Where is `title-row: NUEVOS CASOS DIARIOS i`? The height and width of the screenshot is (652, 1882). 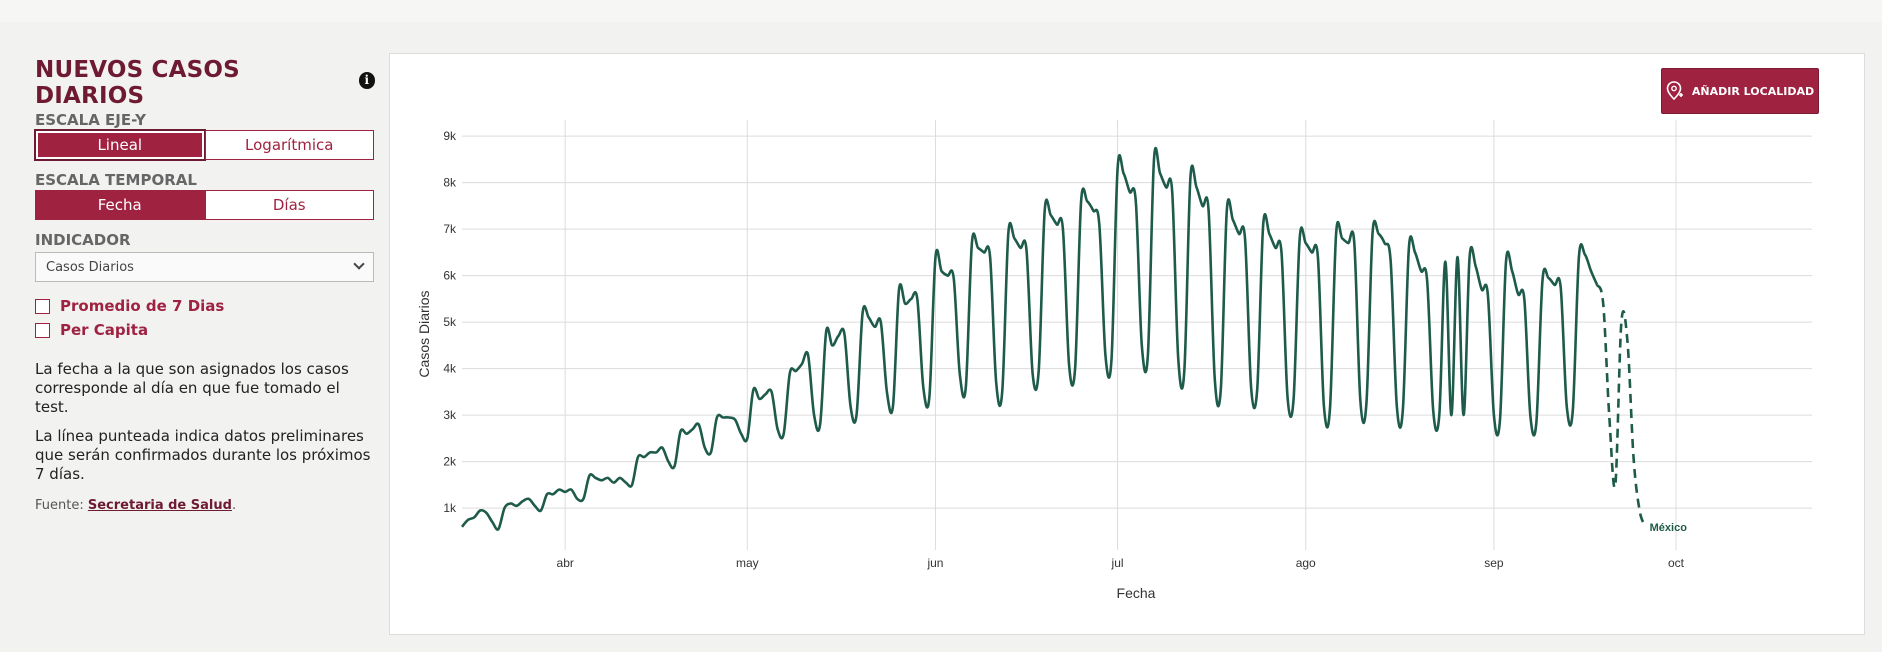
title-row: NUEVOS CASOS DIARIOS i is located at coordinates (205, 83).